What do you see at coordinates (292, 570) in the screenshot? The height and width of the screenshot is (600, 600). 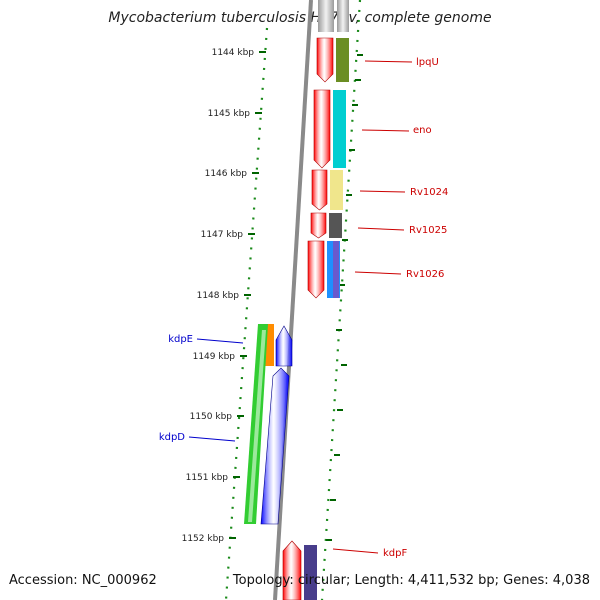 I see `gene-arrow-kdpF` at bounding box center [292, 570].